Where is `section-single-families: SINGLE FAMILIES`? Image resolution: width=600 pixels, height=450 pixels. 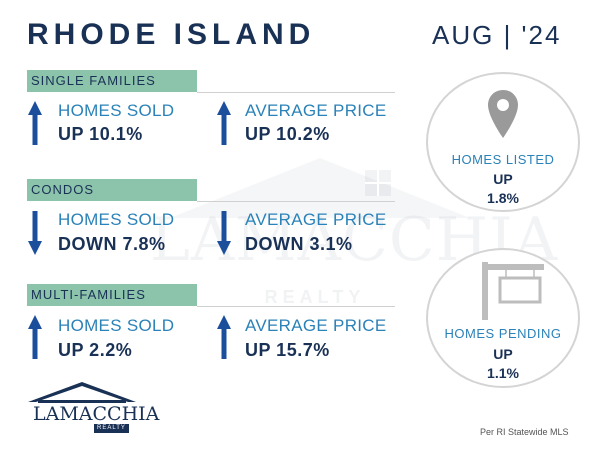 section-single-families: SINGLE FAMILIES is located at coordinates (112, 81).